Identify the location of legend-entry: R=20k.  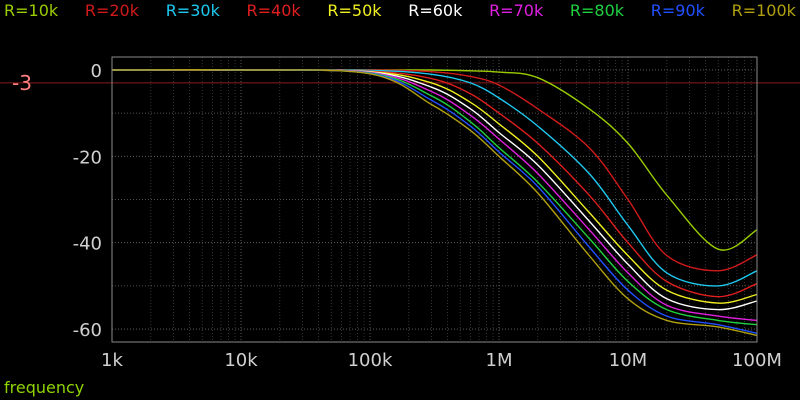
(111, 10).